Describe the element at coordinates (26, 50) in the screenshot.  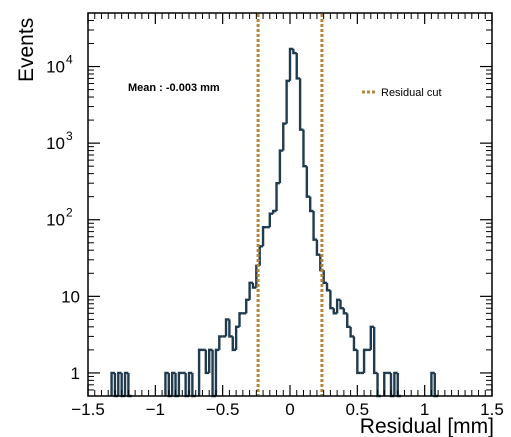
I see `y-axis-title: Events` at that location.